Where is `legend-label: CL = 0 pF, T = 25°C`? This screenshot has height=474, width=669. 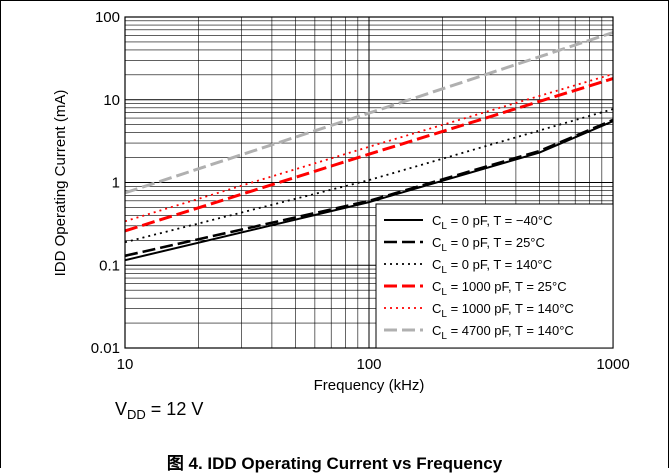 legend-label: CL = 0 pF, T = 25°C is located at coordinates (488, 244).